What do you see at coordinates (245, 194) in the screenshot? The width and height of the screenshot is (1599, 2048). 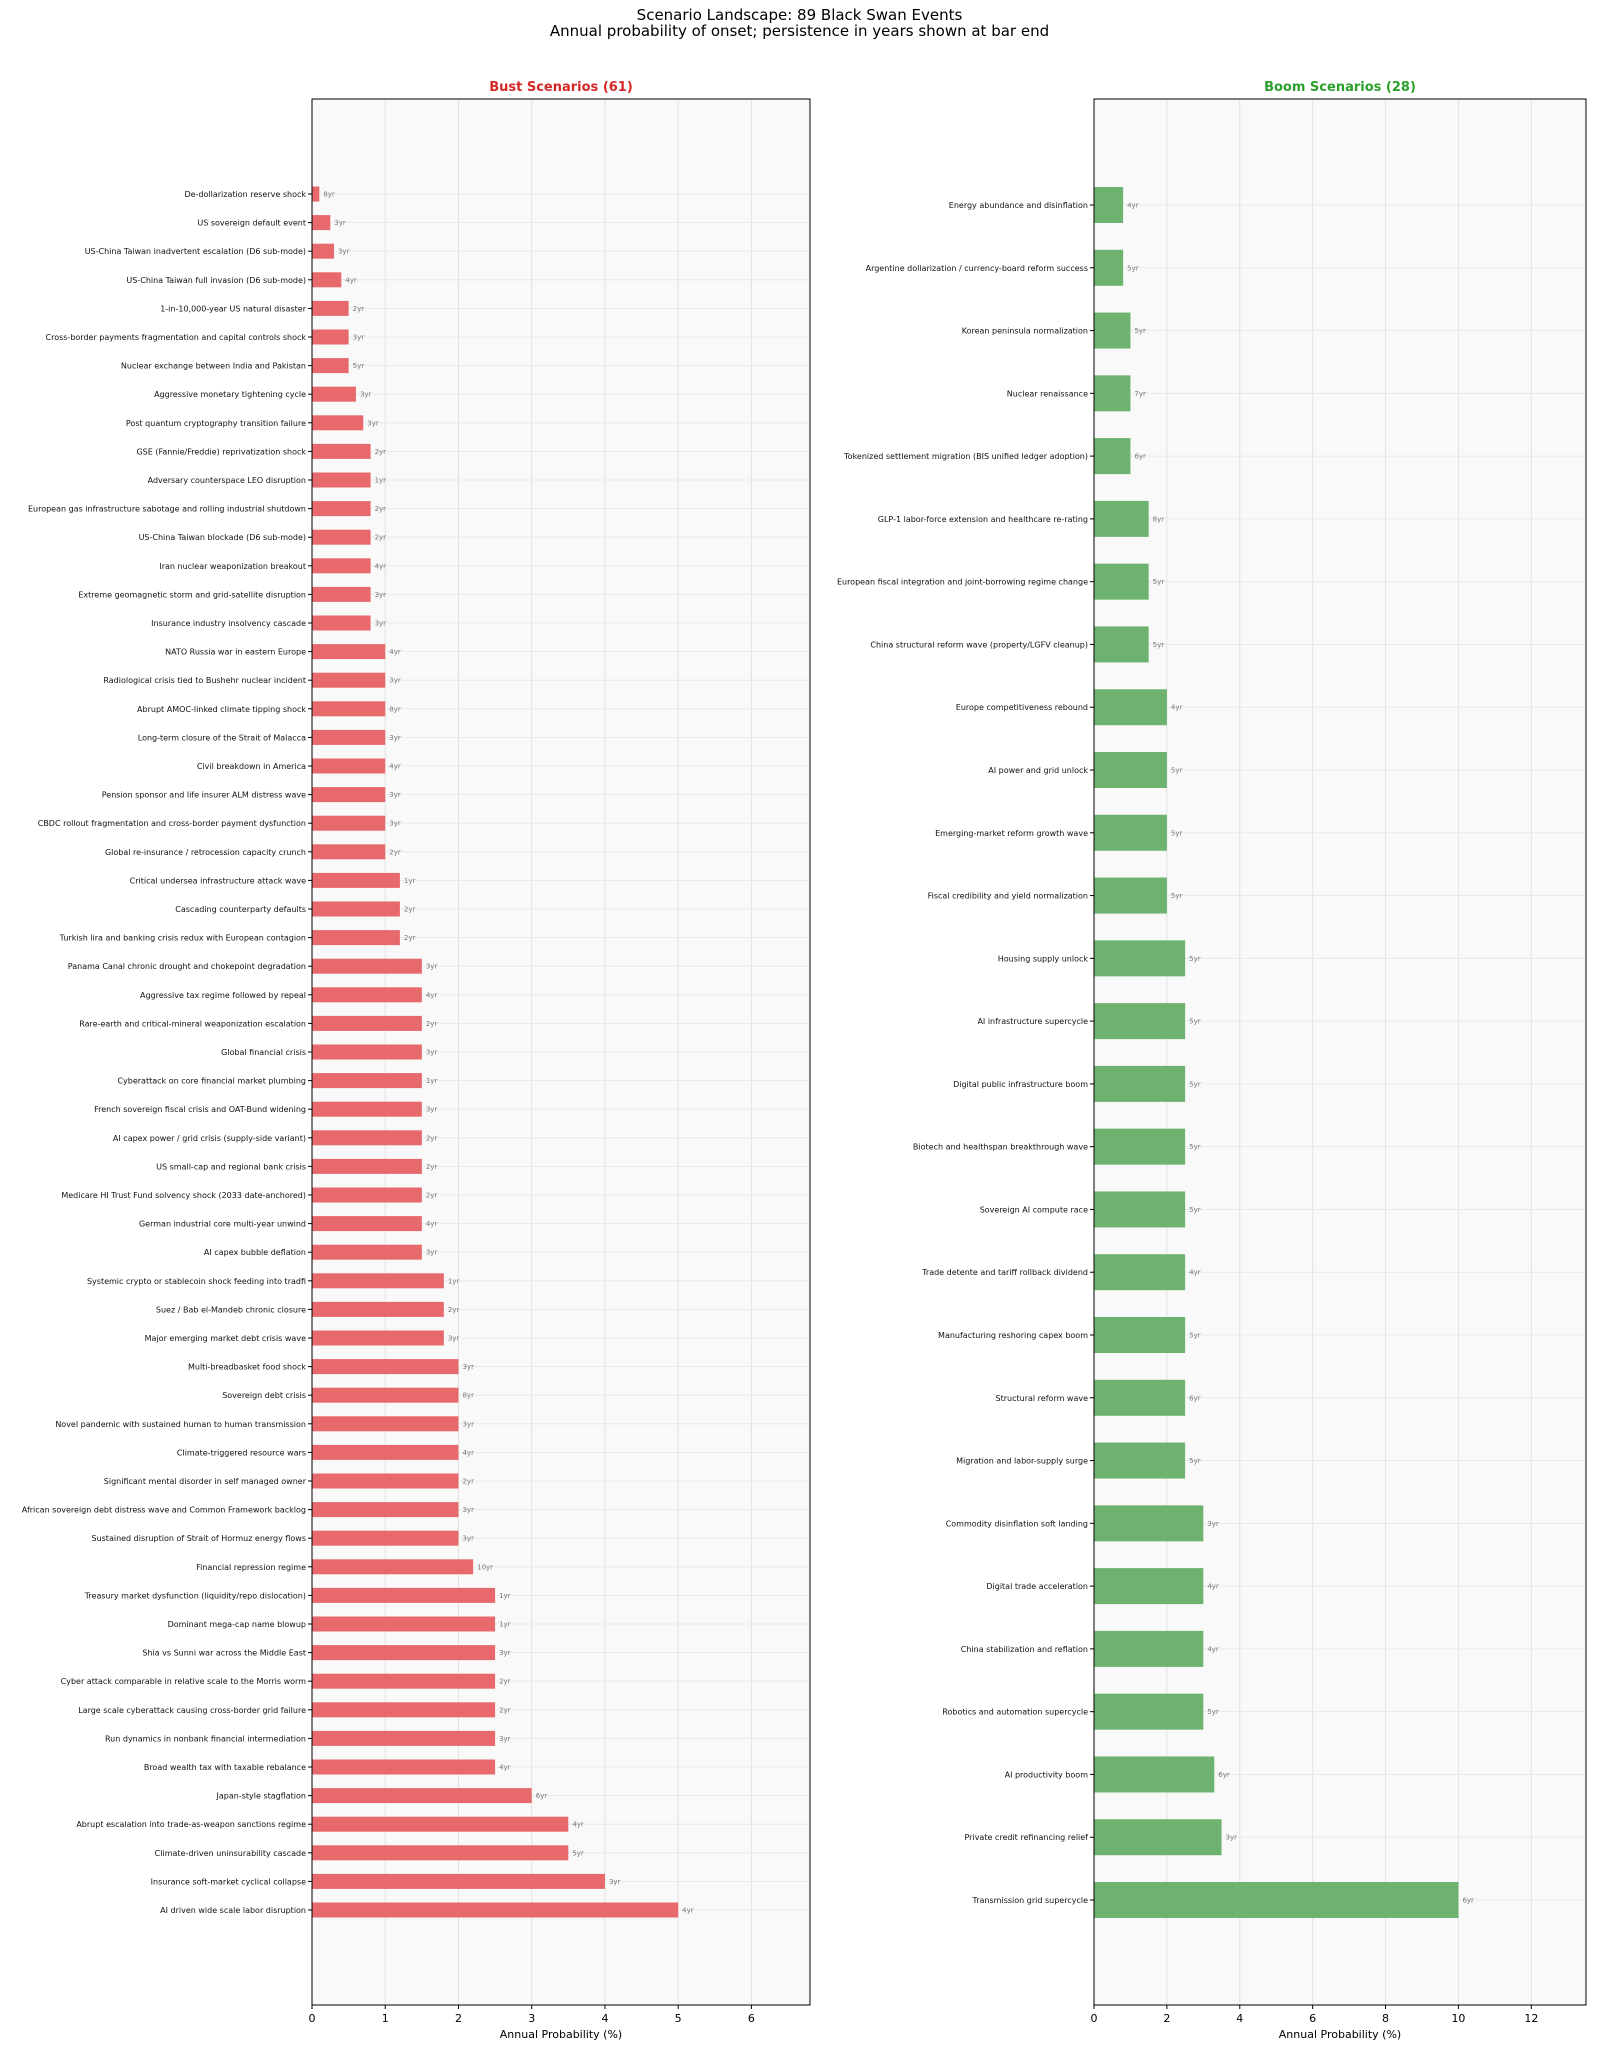 I see `bust-category-label: De-dollarization reserve shock` at bounding box center [245, 194].